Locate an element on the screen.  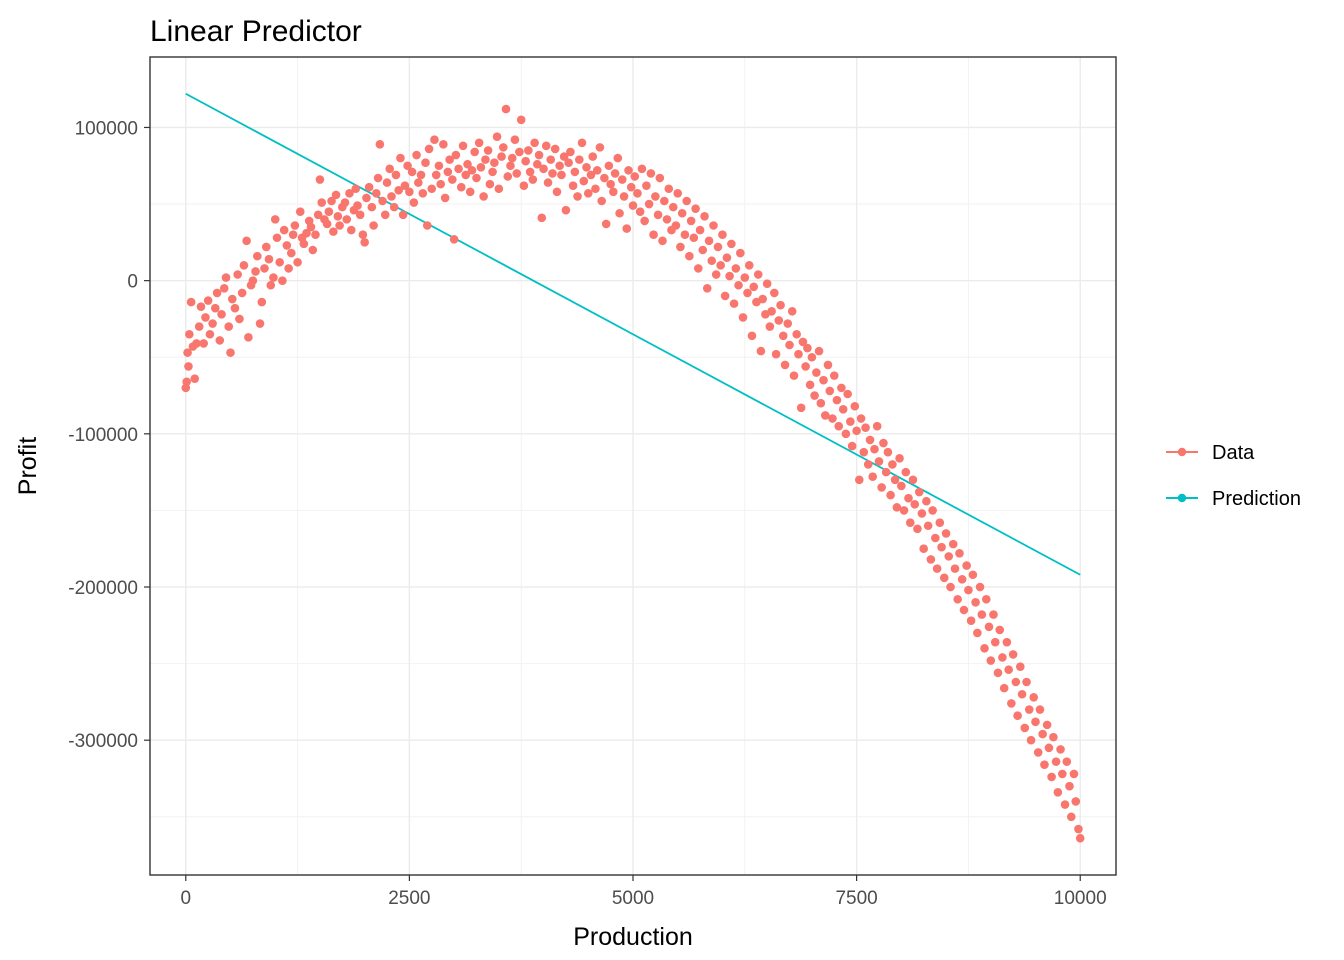
x-tick-label: 10000 is located at coordinates (1080, 898).